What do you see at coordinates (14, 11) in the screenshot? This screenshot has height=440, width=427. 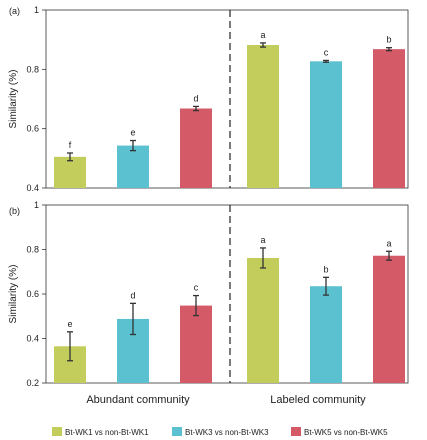 I see `panel-label: (a)` at bounding box center [14, 11].